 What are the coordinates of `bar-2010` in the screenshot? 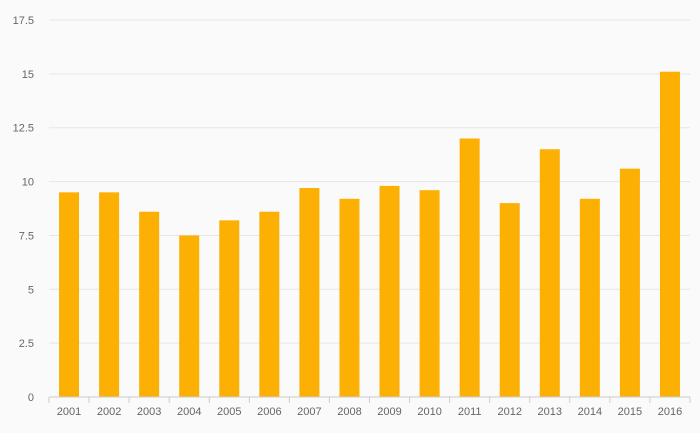 It's located at (429, 293).